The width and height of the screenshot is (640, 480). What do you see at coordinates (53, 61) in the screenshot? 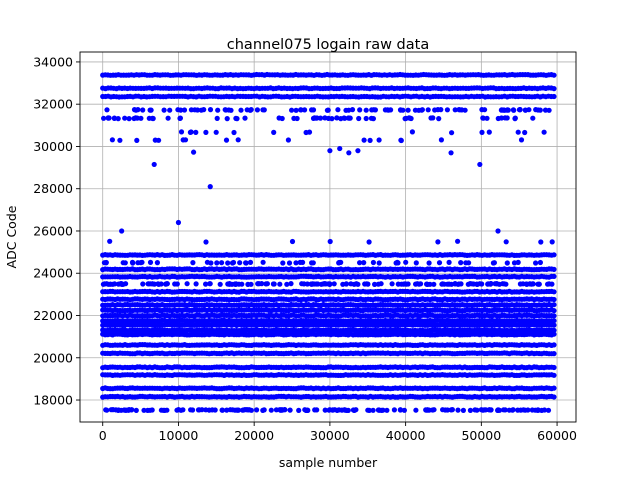
I see `y-tick-label: 34000` at bounding box center [53, 61].